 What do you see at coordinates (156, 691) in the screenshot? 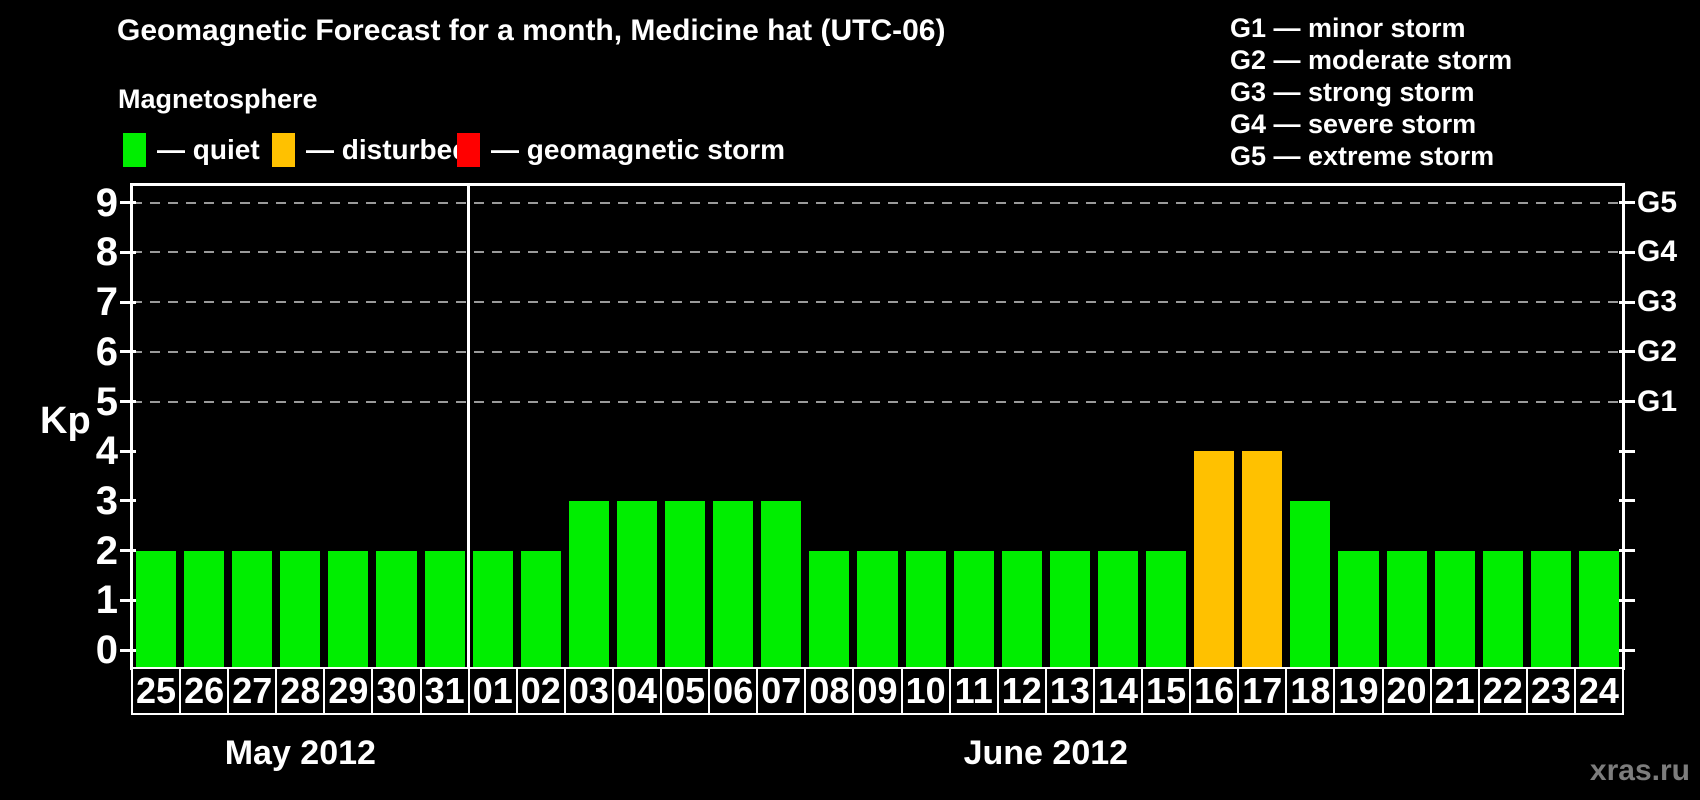
I see `day-label-cell: 25` at bounding box center [156, 691].